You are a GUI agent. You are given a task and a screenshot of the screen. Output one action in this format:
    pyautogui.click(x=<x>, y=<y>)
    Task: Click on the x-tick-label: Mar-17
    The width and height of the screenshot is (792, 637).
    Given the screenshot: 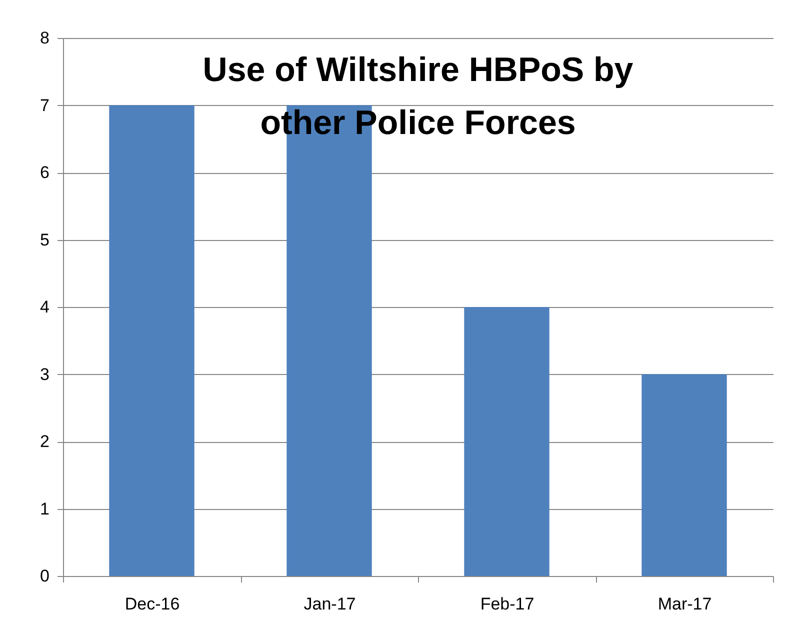 What is the action you would take?
    pyautogui.click(x=685, y=604)
    